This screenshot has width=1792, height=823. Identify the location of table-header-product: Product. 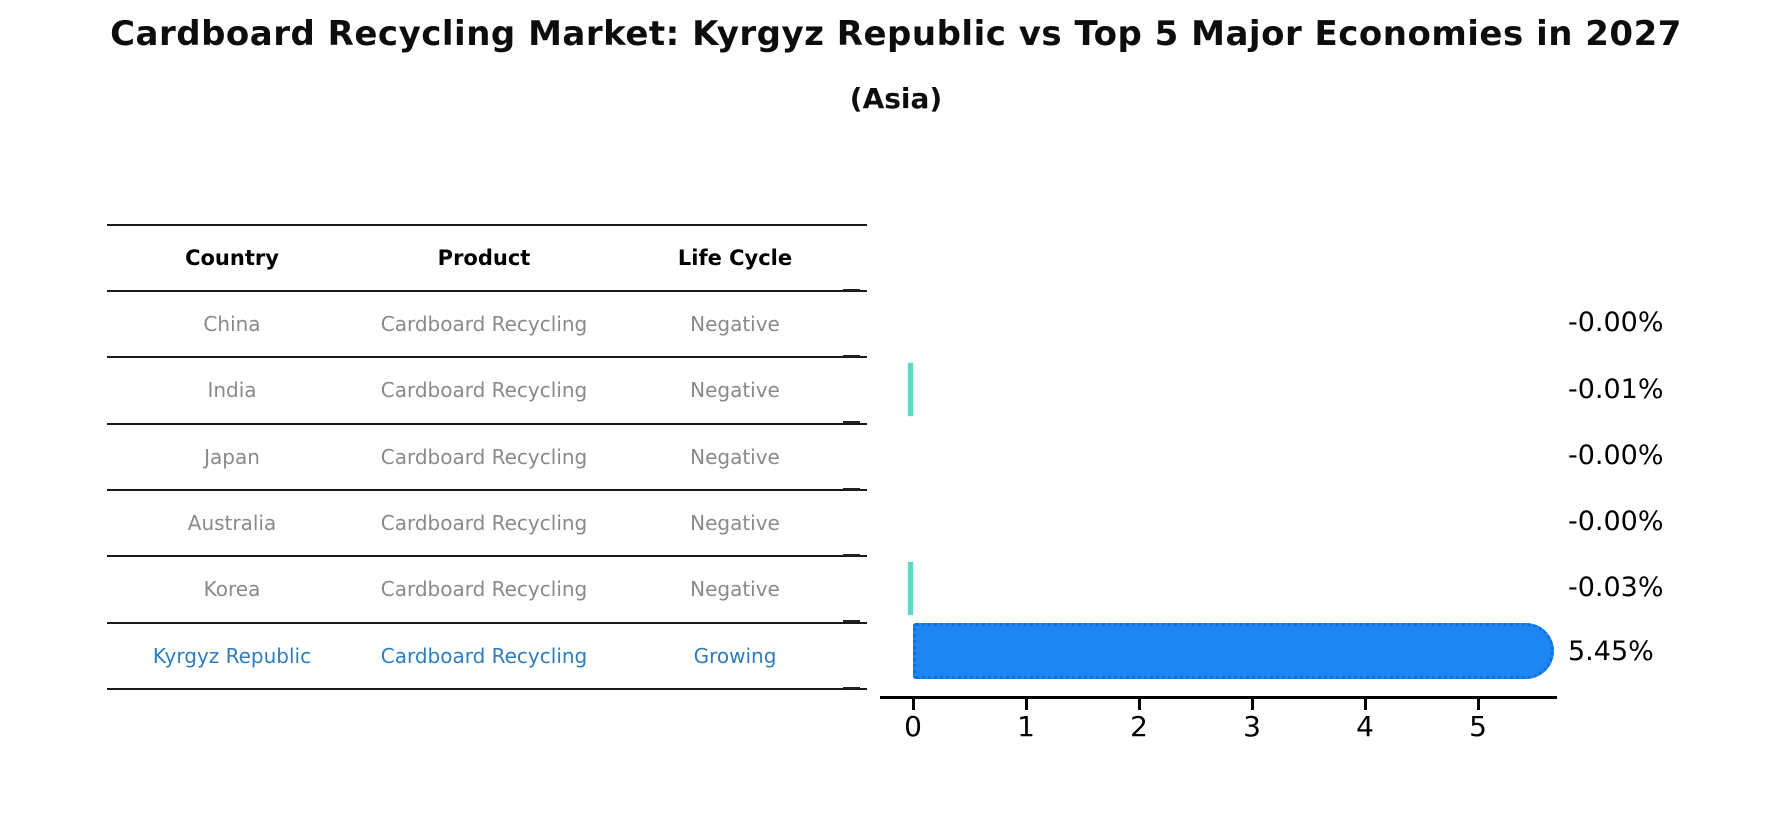
(484, 258).